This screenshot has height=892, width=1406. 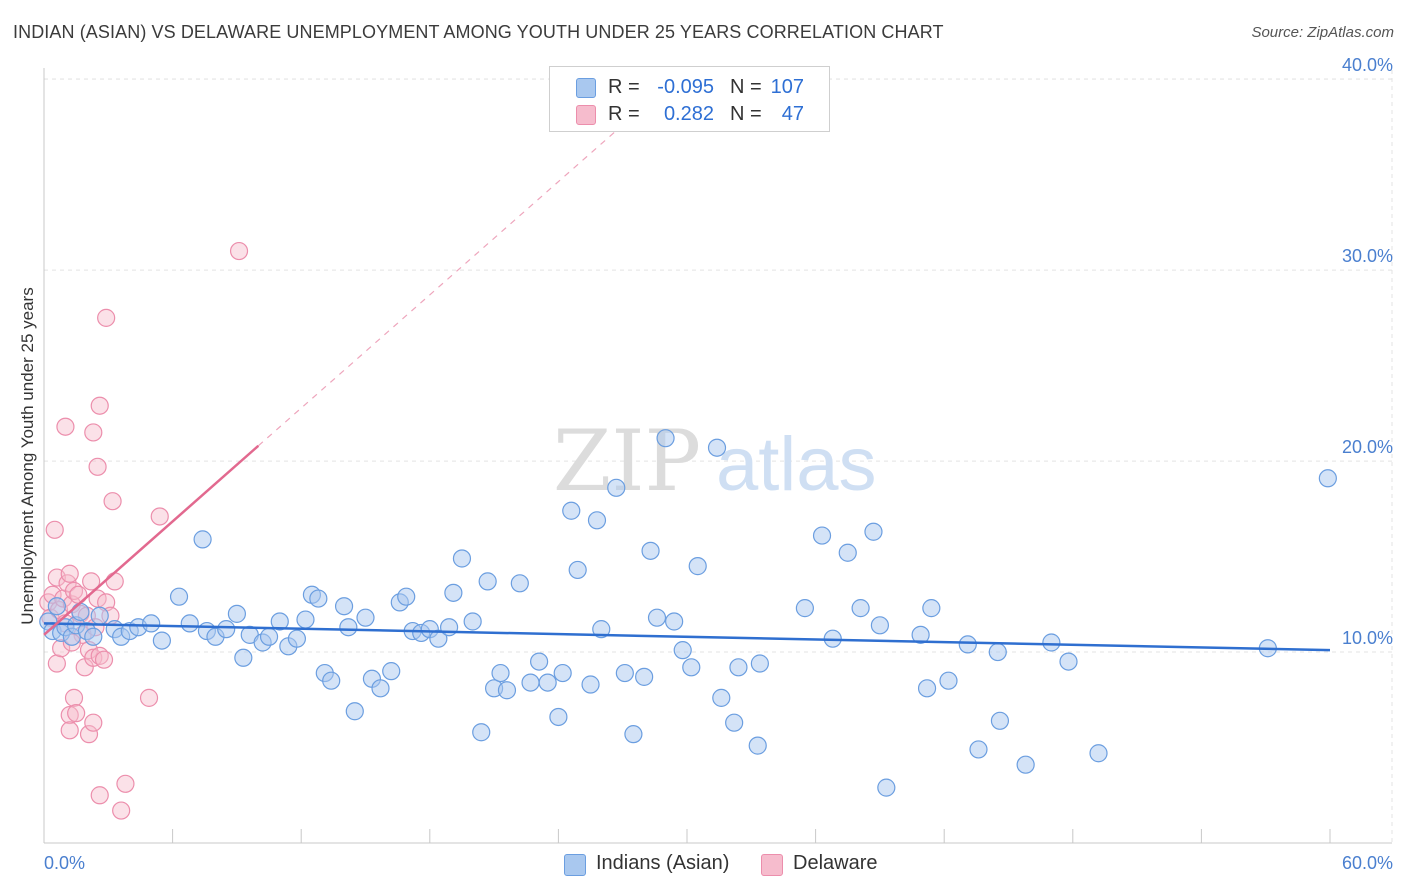 I want to click on x-tick-label-max: 60.0%, so click(x=1367, y=863).